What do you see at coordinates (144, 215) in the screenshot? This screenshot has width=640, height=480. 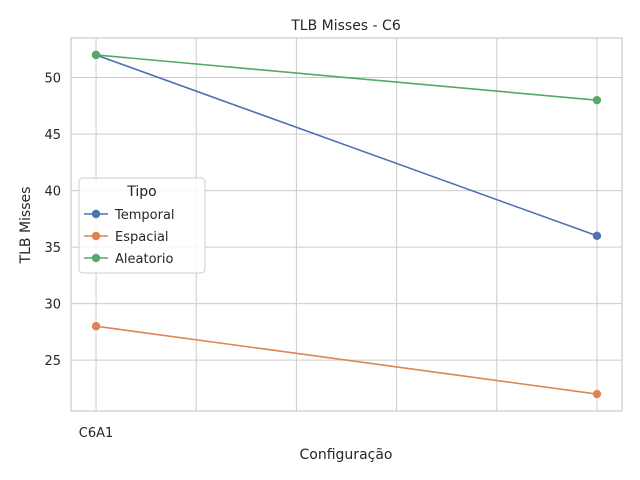 I see `legend-label: Temporal` at bounding box center [144, 215].